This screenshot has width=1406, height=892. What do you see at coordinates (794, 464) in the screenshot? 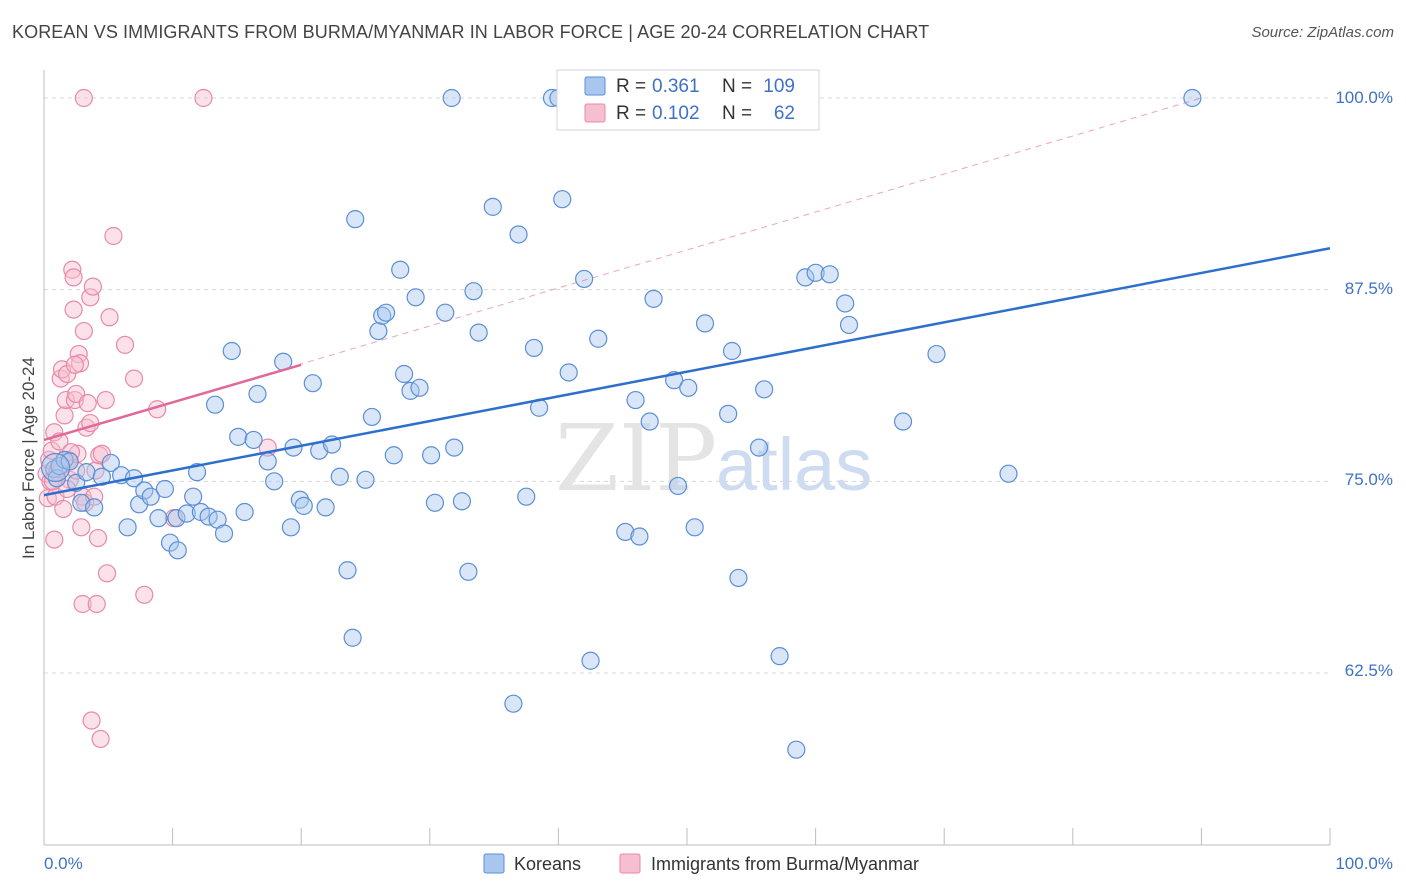
I see `watermark-atlas: atlas` at bounding box center [794, 464].